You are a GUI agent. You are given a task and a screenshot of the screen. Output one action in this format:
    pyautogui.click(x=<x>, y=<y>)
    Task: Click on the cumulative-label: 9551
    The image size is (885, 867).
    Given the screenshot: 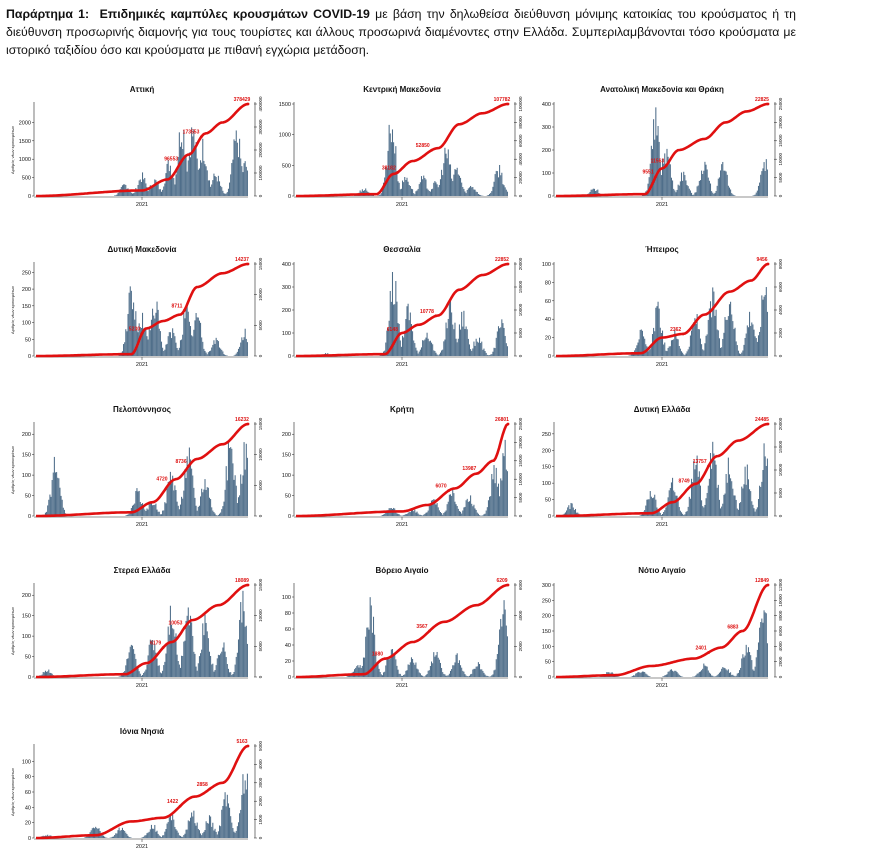 What is the action you would take?
    pyautogui.click(x=648, y=173)
    